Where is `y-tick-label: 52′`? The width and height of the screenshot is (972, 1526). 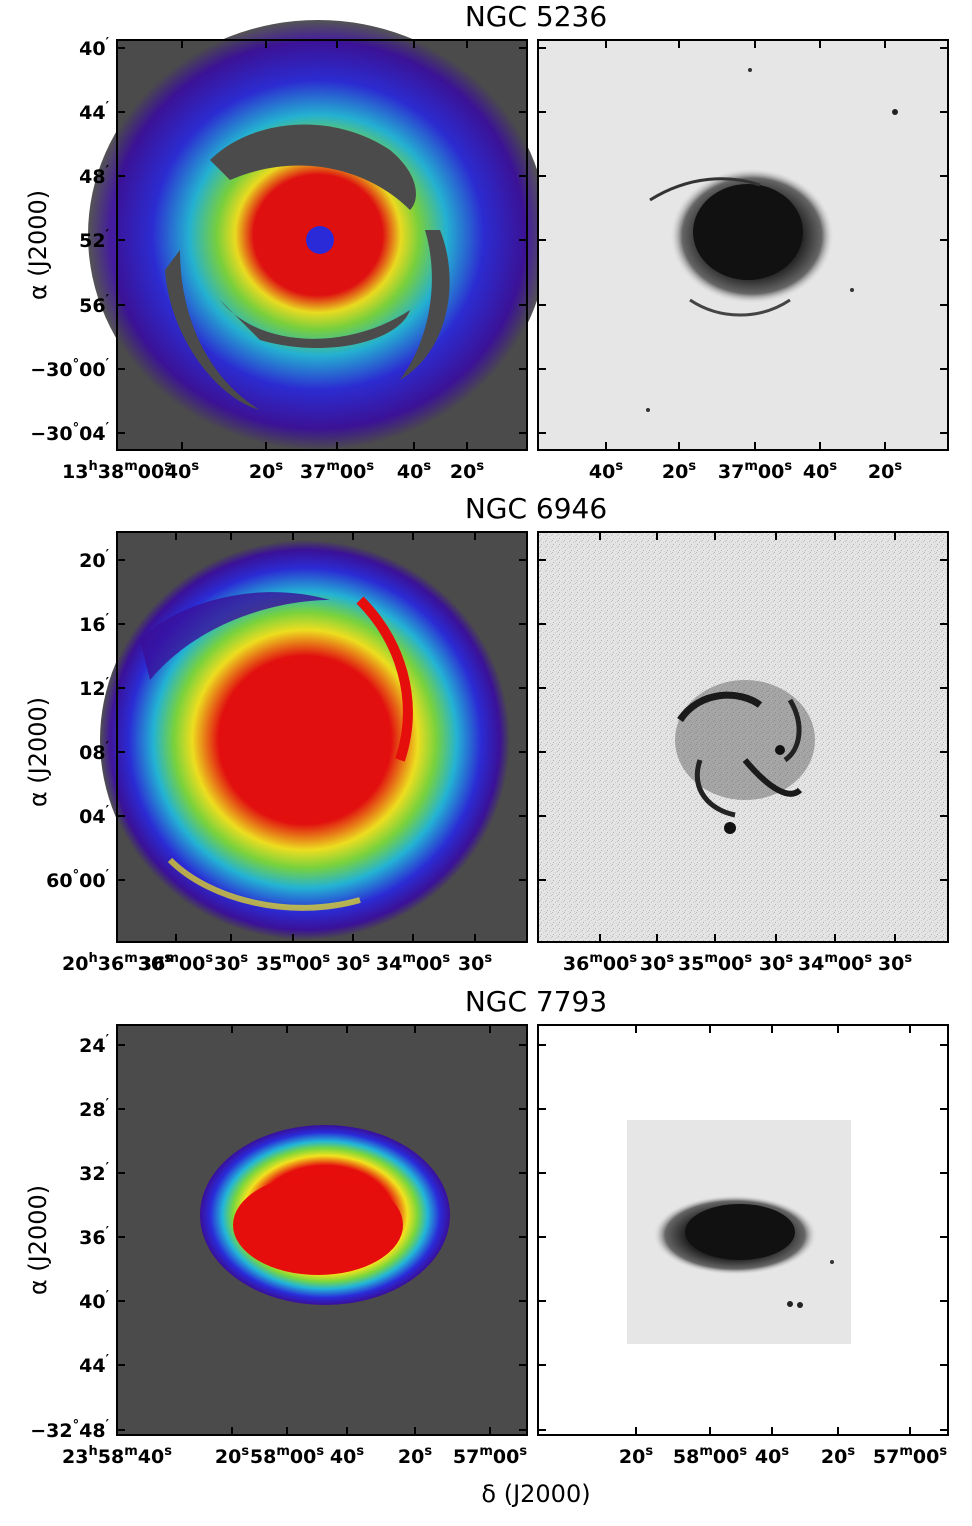 y-tick-label: 52′ is located at coordinates (94, 240).